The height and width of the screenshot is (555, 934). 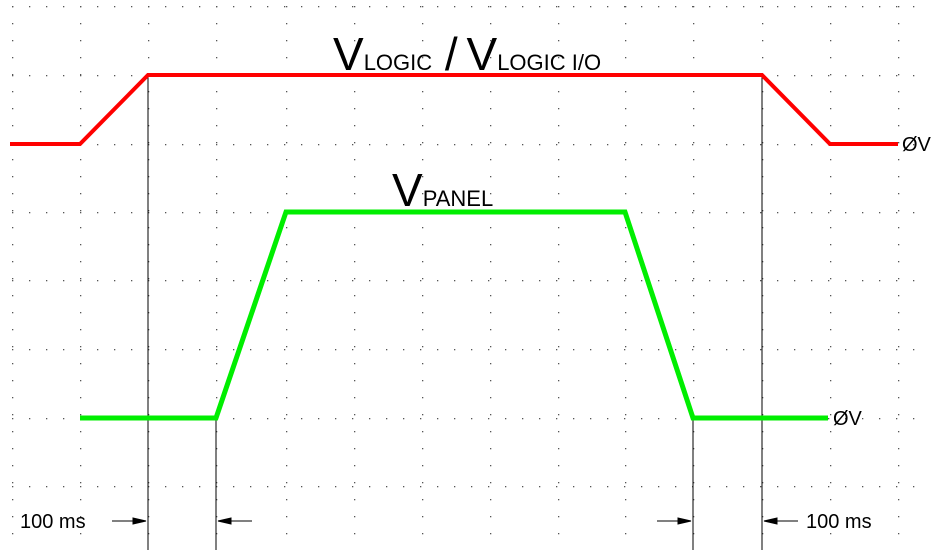 What do you see at coordinates (407, 190) in the screenshot?
I see `vpanel-main: V` at bounding box center [407, 190].